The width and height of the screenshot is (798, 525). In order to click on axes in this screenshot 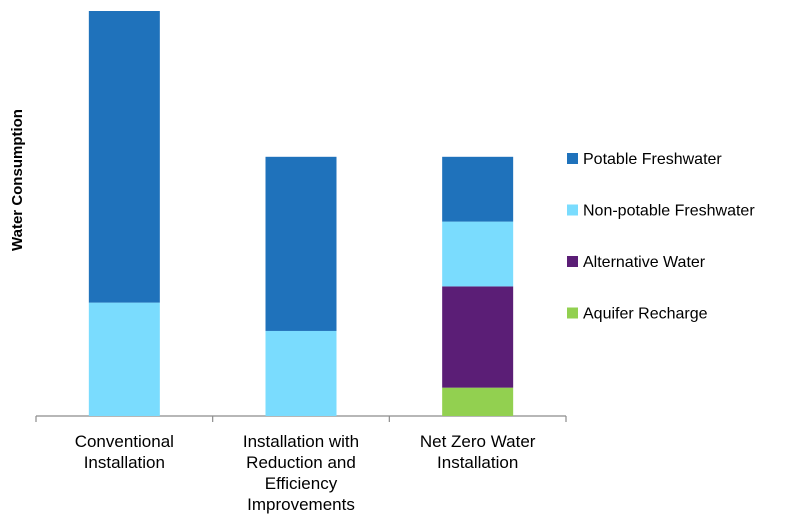, I will do `click(301, 418)`.